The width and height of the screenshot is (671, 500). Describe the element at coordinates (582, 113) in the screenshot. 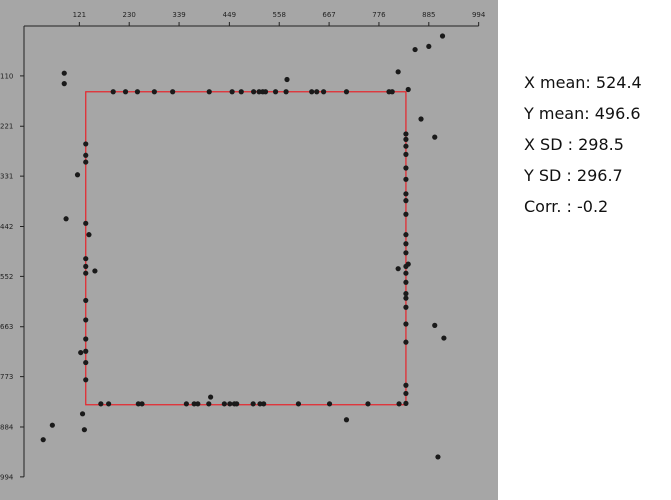

I see `stat-y-mean: Y mean: 496.6` at that location.